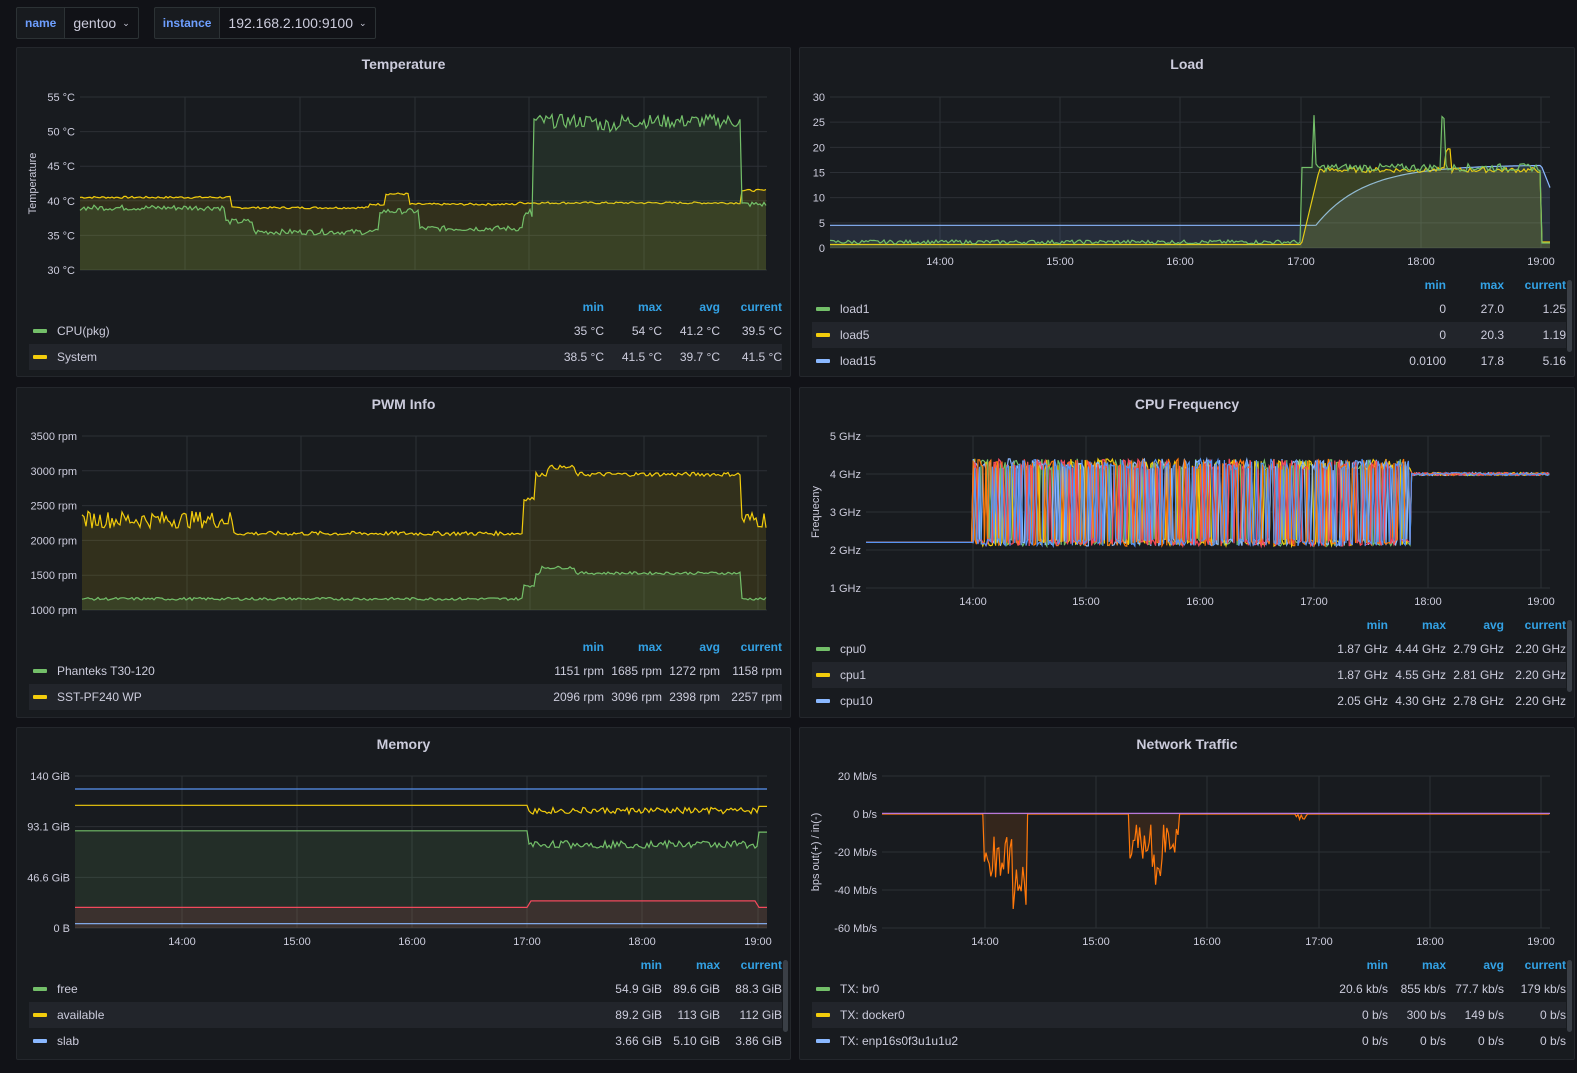 This screenshot has width=1577, height=1073. Describe the element at coordinates (1189, 361) in the screenshot. I see `legend-row: load15 0.0100 17.8 5.16` at that location.